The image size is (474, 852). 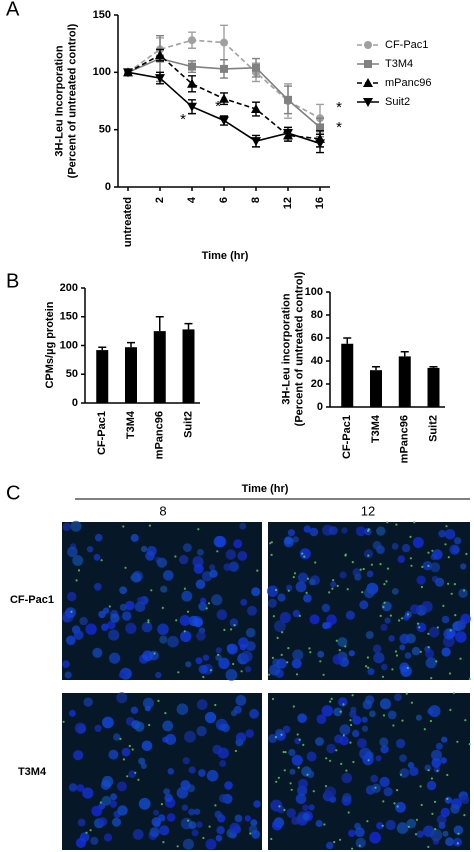 What do you see at coordinates (368, 510) in the screenshot?
I see `column-label: 12` at bounding box center [368, 510].